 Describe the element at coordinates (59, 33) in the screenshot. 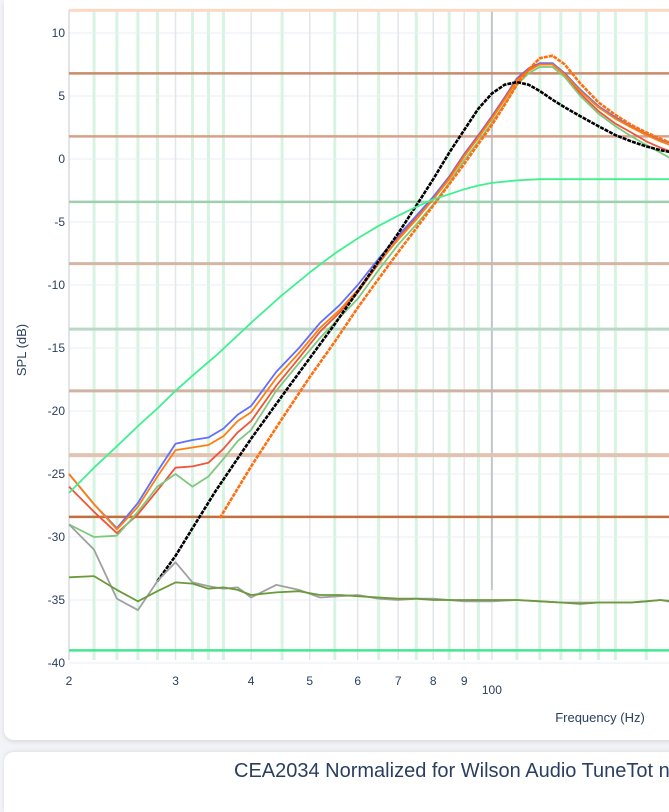

I see `y-tick-label: 10` at that location.